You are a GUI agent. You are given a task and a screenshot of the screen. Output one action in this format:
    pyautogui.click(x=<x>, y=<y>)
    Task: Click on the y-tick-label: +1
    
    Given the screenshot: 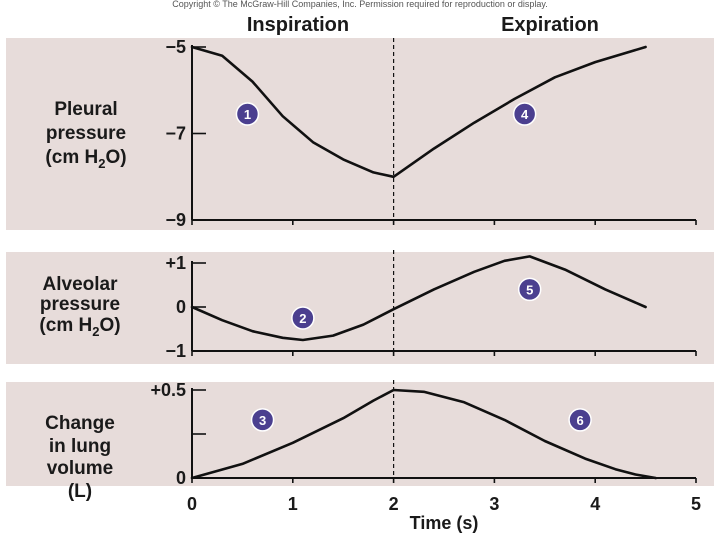 What is the action you would take?
    pyautogui.click(x=175, y=263)
    